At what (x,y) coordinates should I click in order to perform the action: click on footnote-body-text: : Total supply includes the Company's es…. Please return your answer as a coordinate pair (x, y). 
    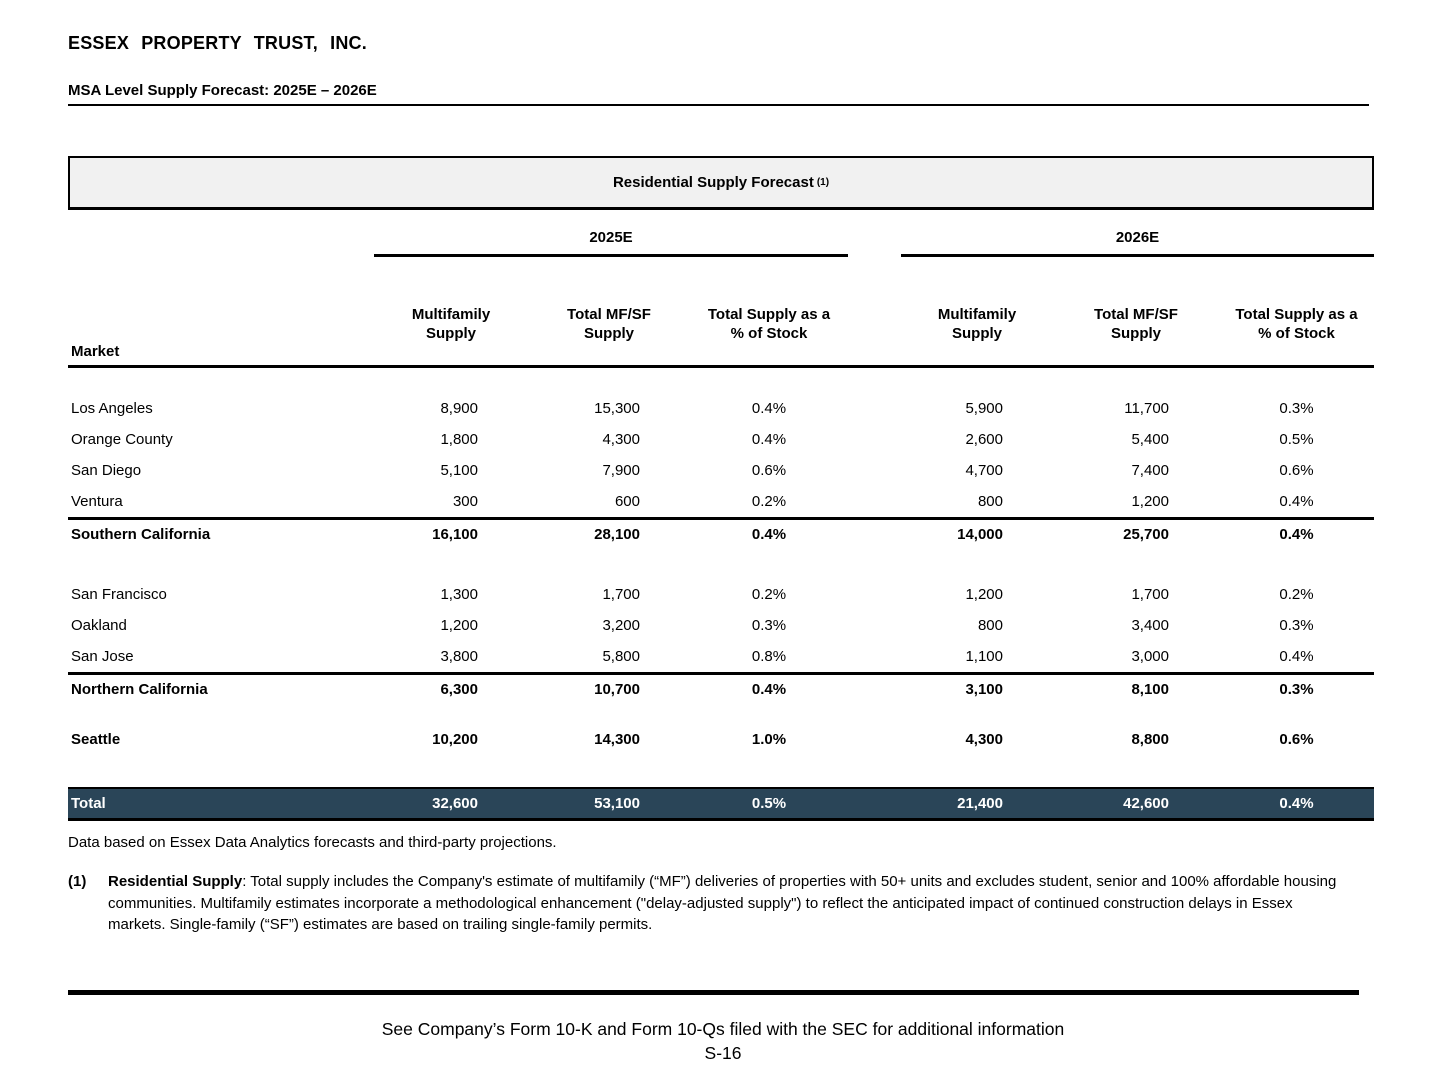
    Looking at the image, I should click on (722, 903).